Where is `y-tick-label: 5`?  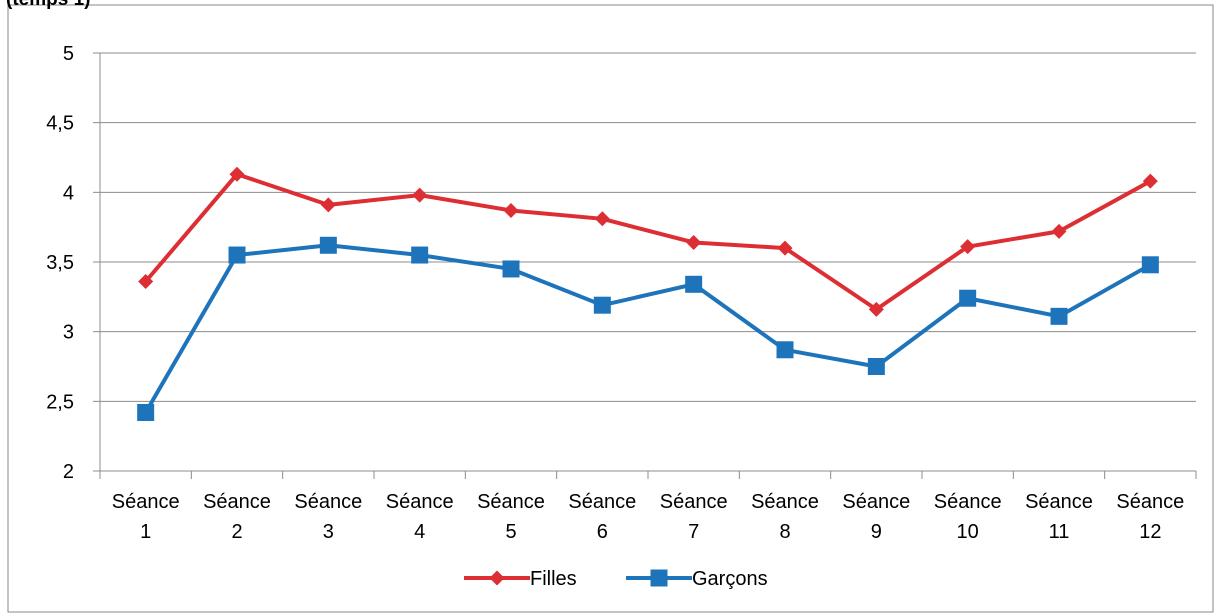 y-tick-label: 5 is located at coordinates (68, 54).